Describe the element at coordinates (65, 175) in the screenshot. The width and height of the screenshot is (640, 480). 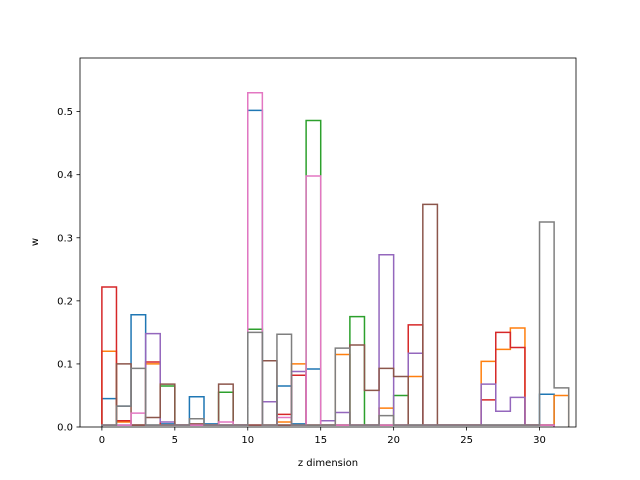
I see `y-tick-label: 0.4` at that location.